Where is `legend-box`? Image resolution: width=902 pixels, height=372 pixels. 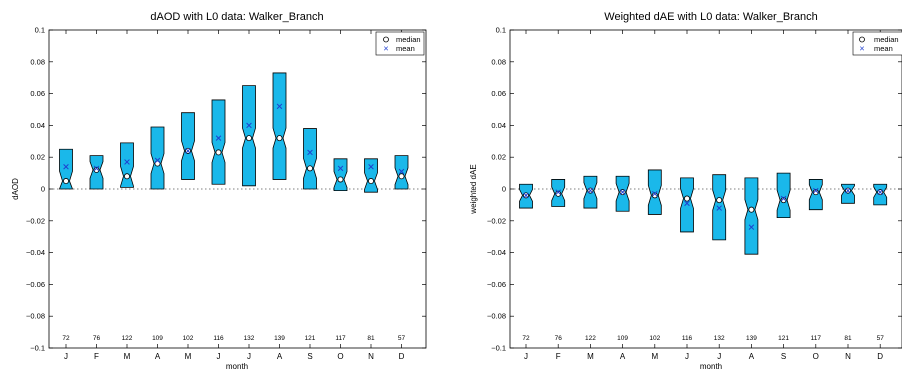
legend-box is located at coordinates (877, 43).